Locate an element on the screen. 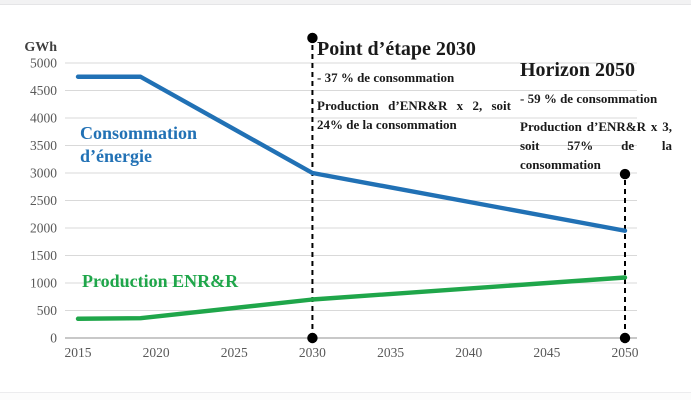 The image size is (691, 400). x-tick-label-2050: 2050 is located at coordinates (625, 352).